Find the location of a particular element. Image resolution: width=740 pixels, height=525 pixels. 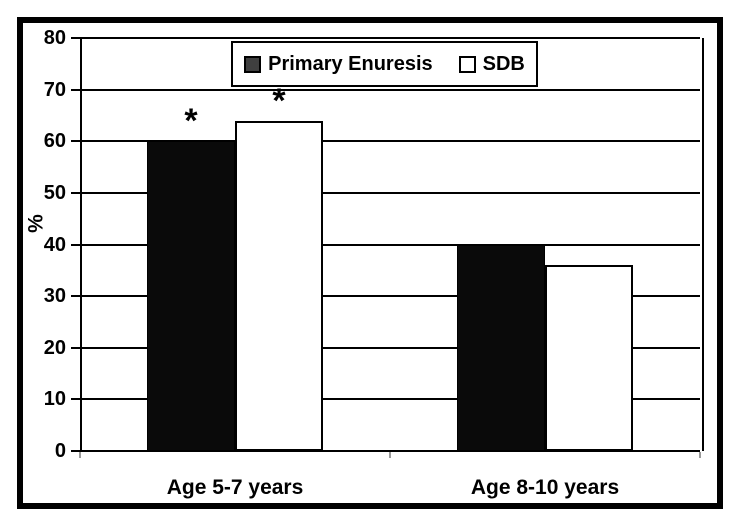

y-tick-label: 60 is located at coordinates (54, 141).